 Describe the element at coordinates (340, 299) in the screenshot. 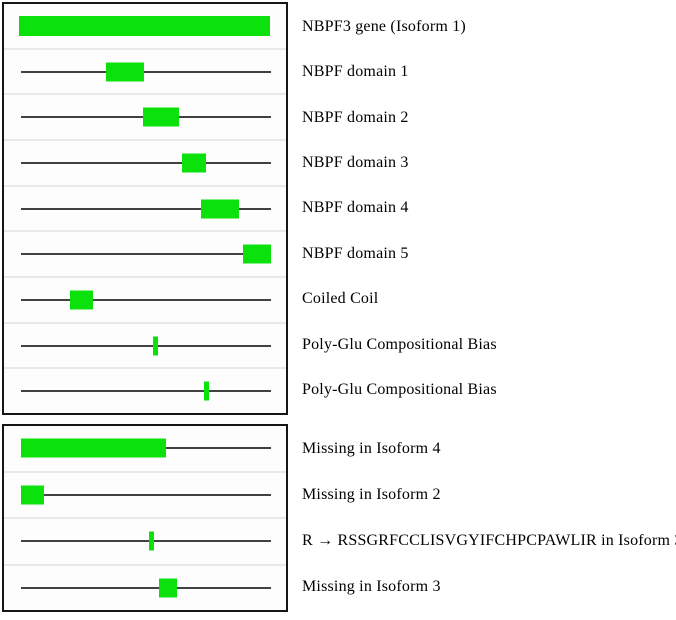

I see `label-coiled-coil: Coiled Coil` at that location.